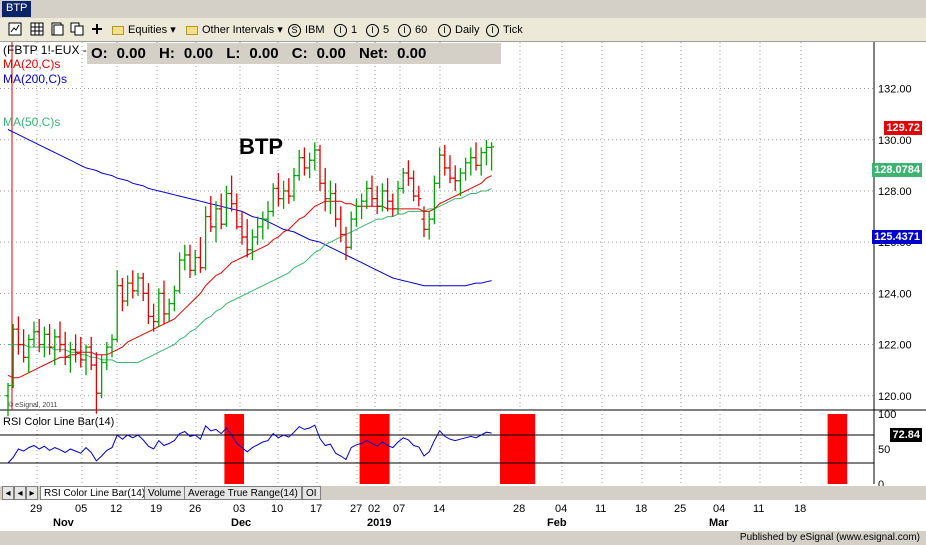  What do you see at coordinates (195, 509) in the screenshot?
I see `x-day-label: 26` at bounding box center [195, 509].